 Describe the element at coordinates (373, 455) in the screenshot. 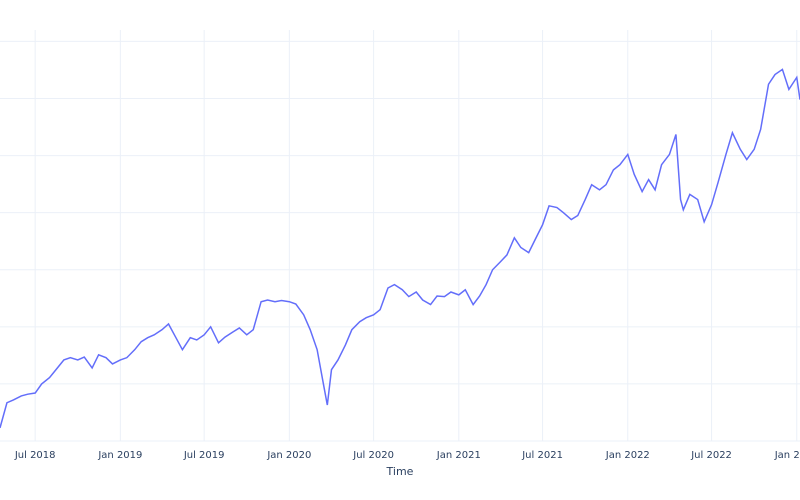

I see `x-tick-label: Jul 2020` at that location.